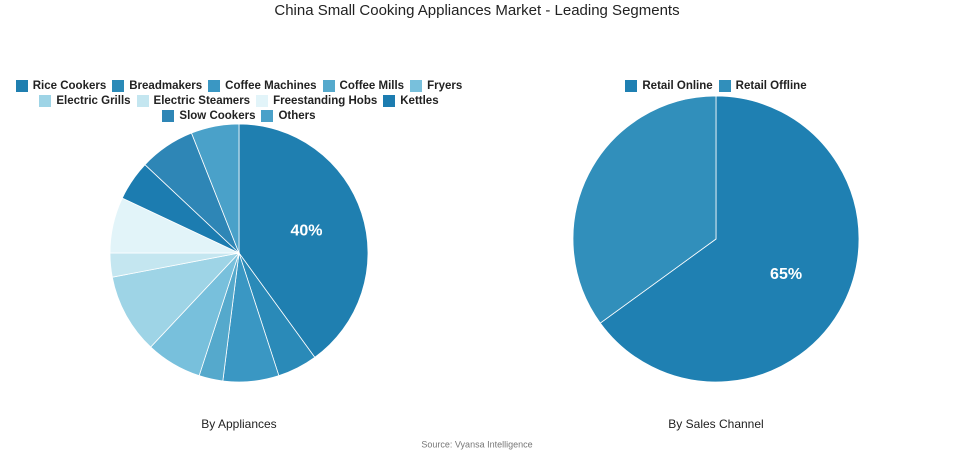  What do you see at coordinates (325, 101) in the screenshot?
I see `legend-label: Freestanding Hobs` at bounding box center [325, 101].